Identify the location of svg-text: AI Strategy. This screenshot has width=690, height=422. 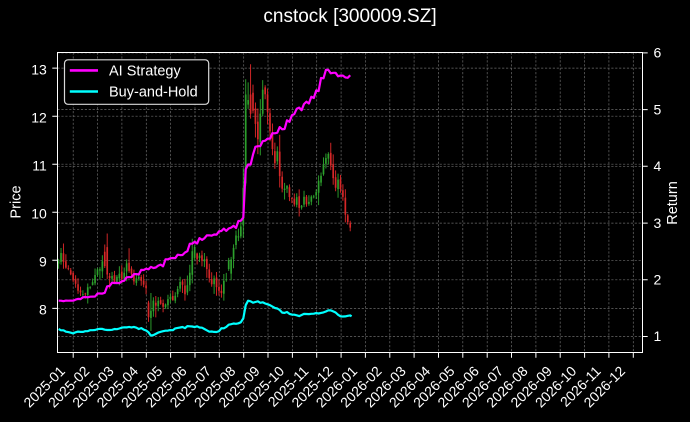
(145, 72).